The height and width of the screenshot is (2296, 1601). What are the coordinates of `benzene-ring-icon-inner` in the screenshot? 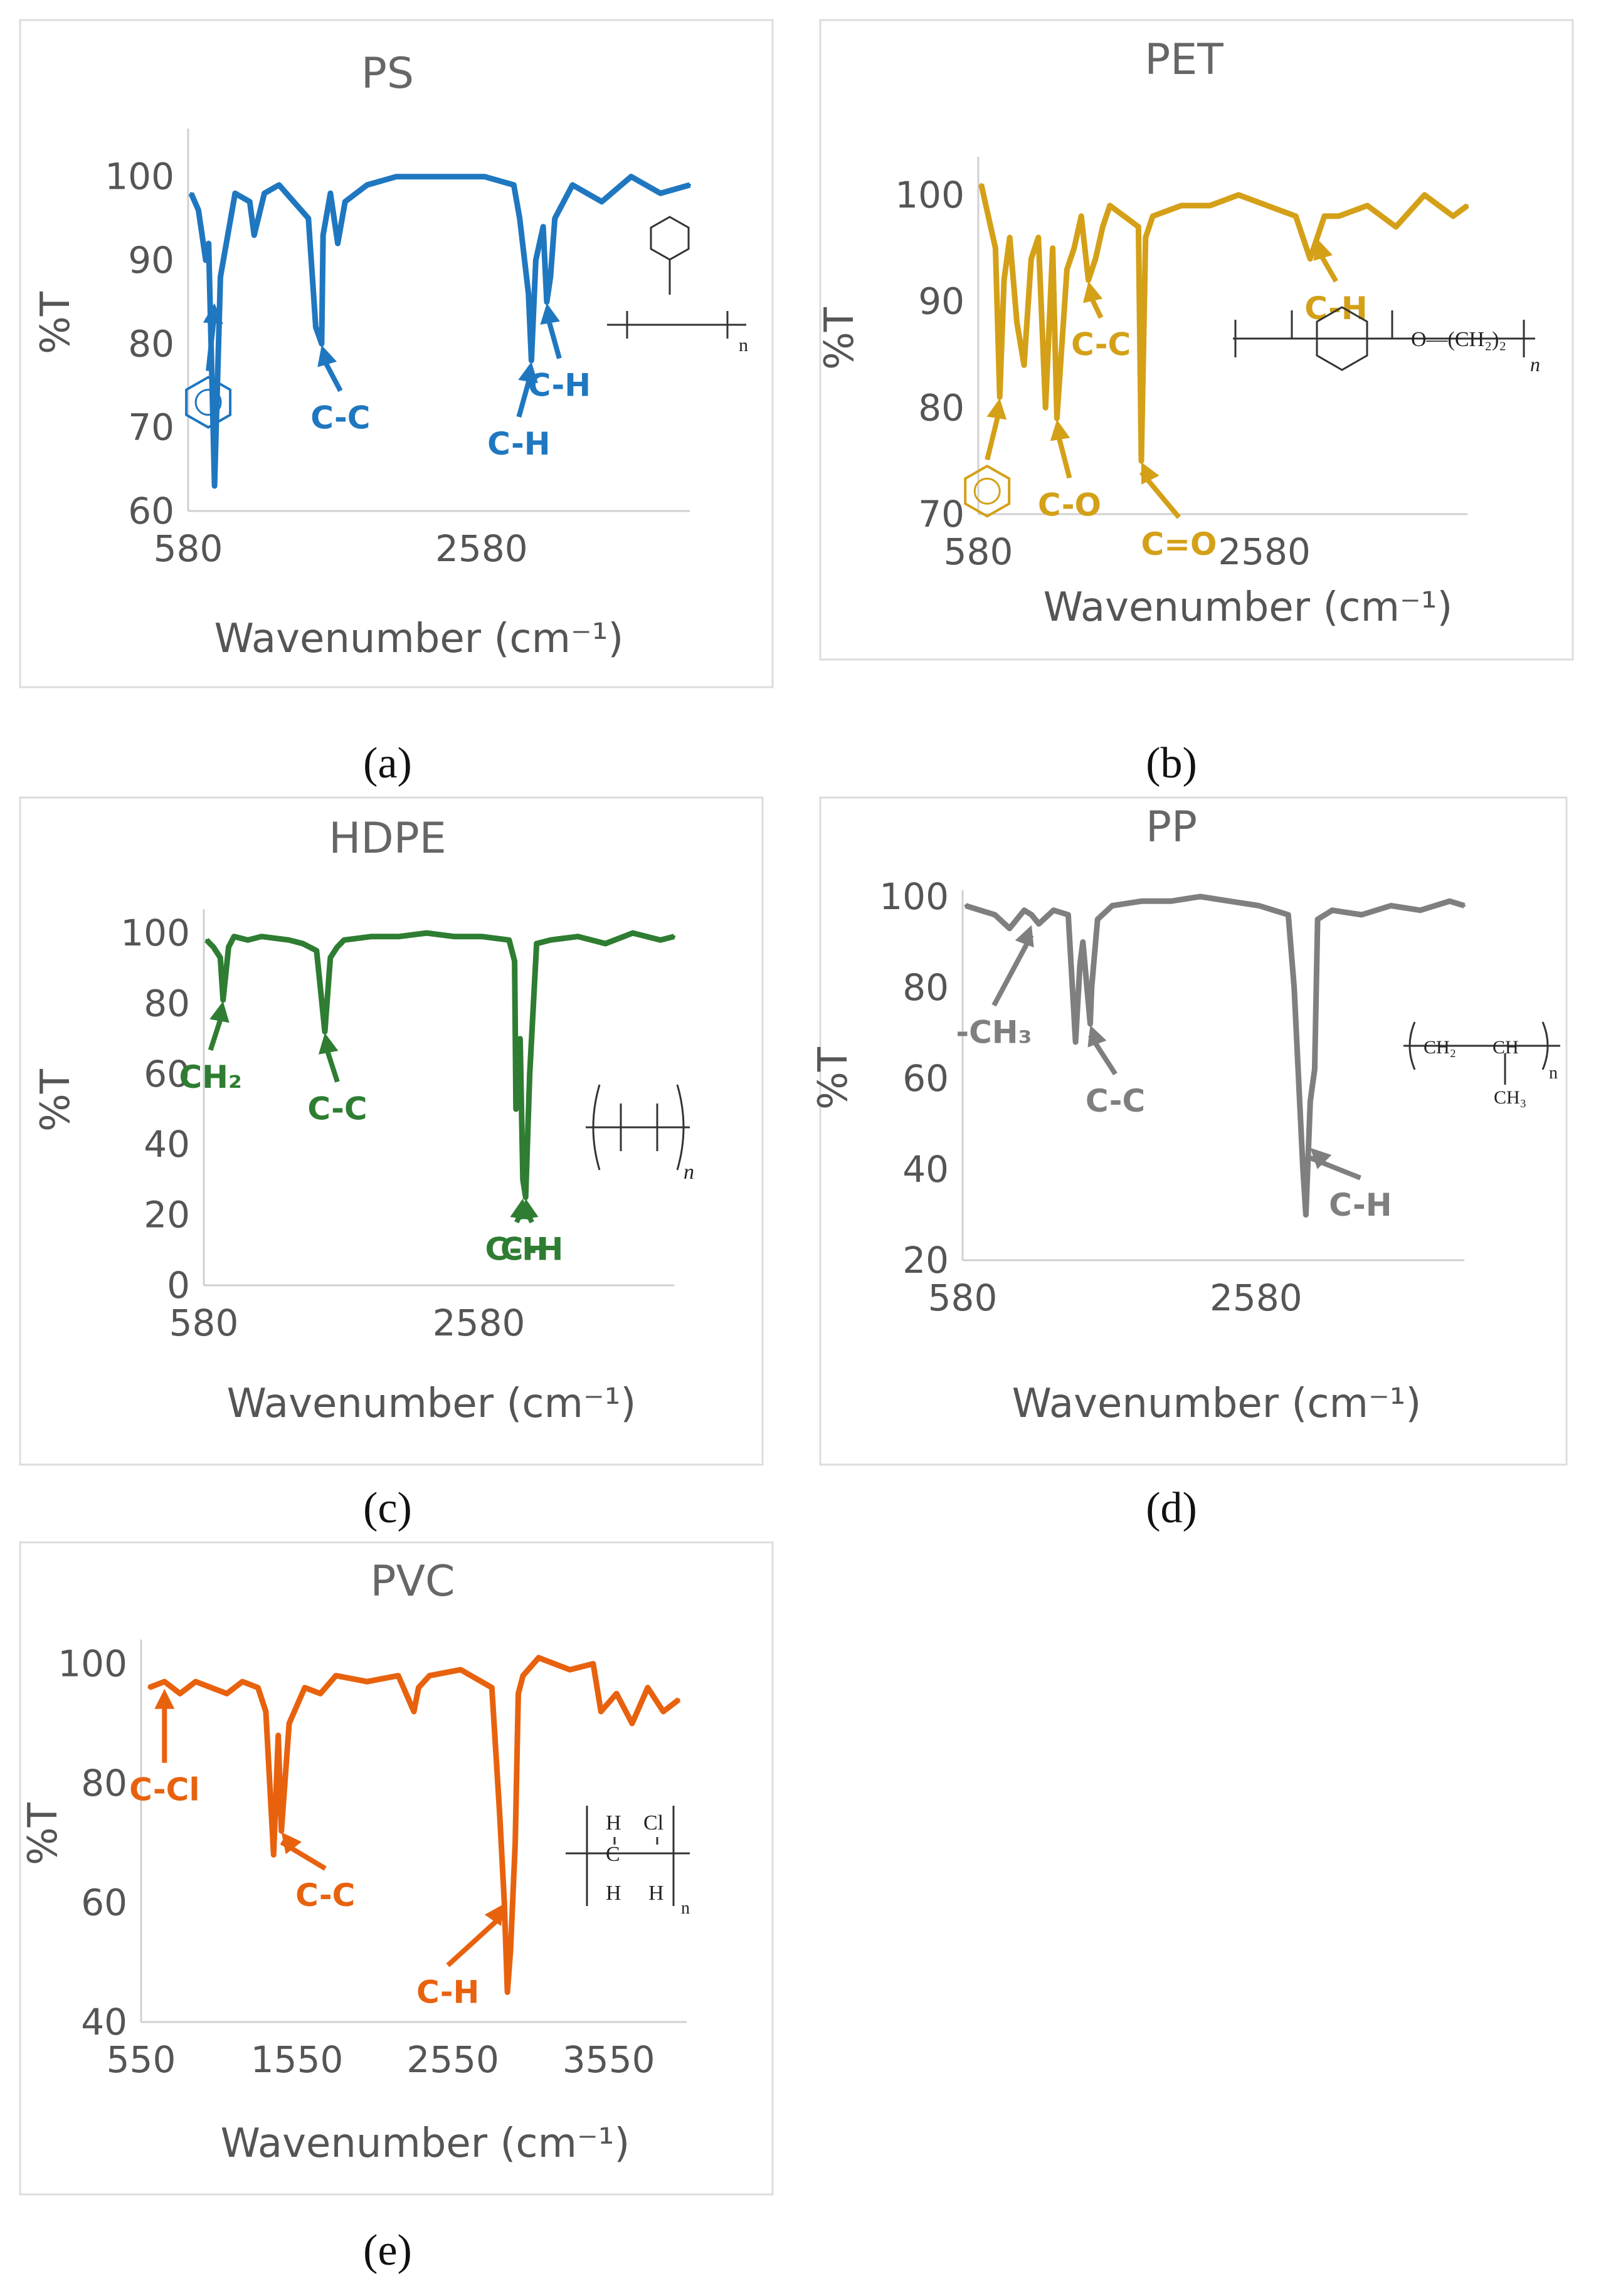 It's located at (987, 491).